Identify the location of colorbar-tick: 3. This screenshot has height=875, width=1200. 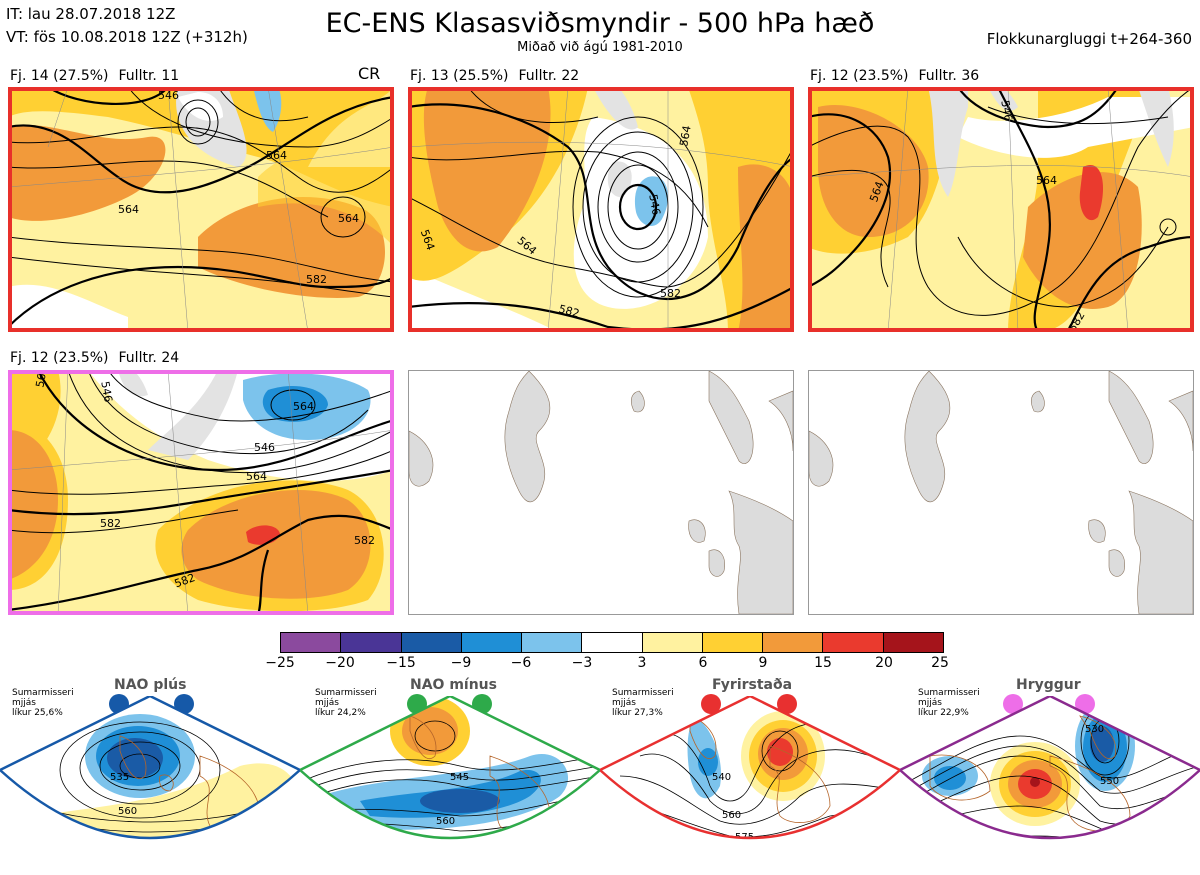
(642, 663).